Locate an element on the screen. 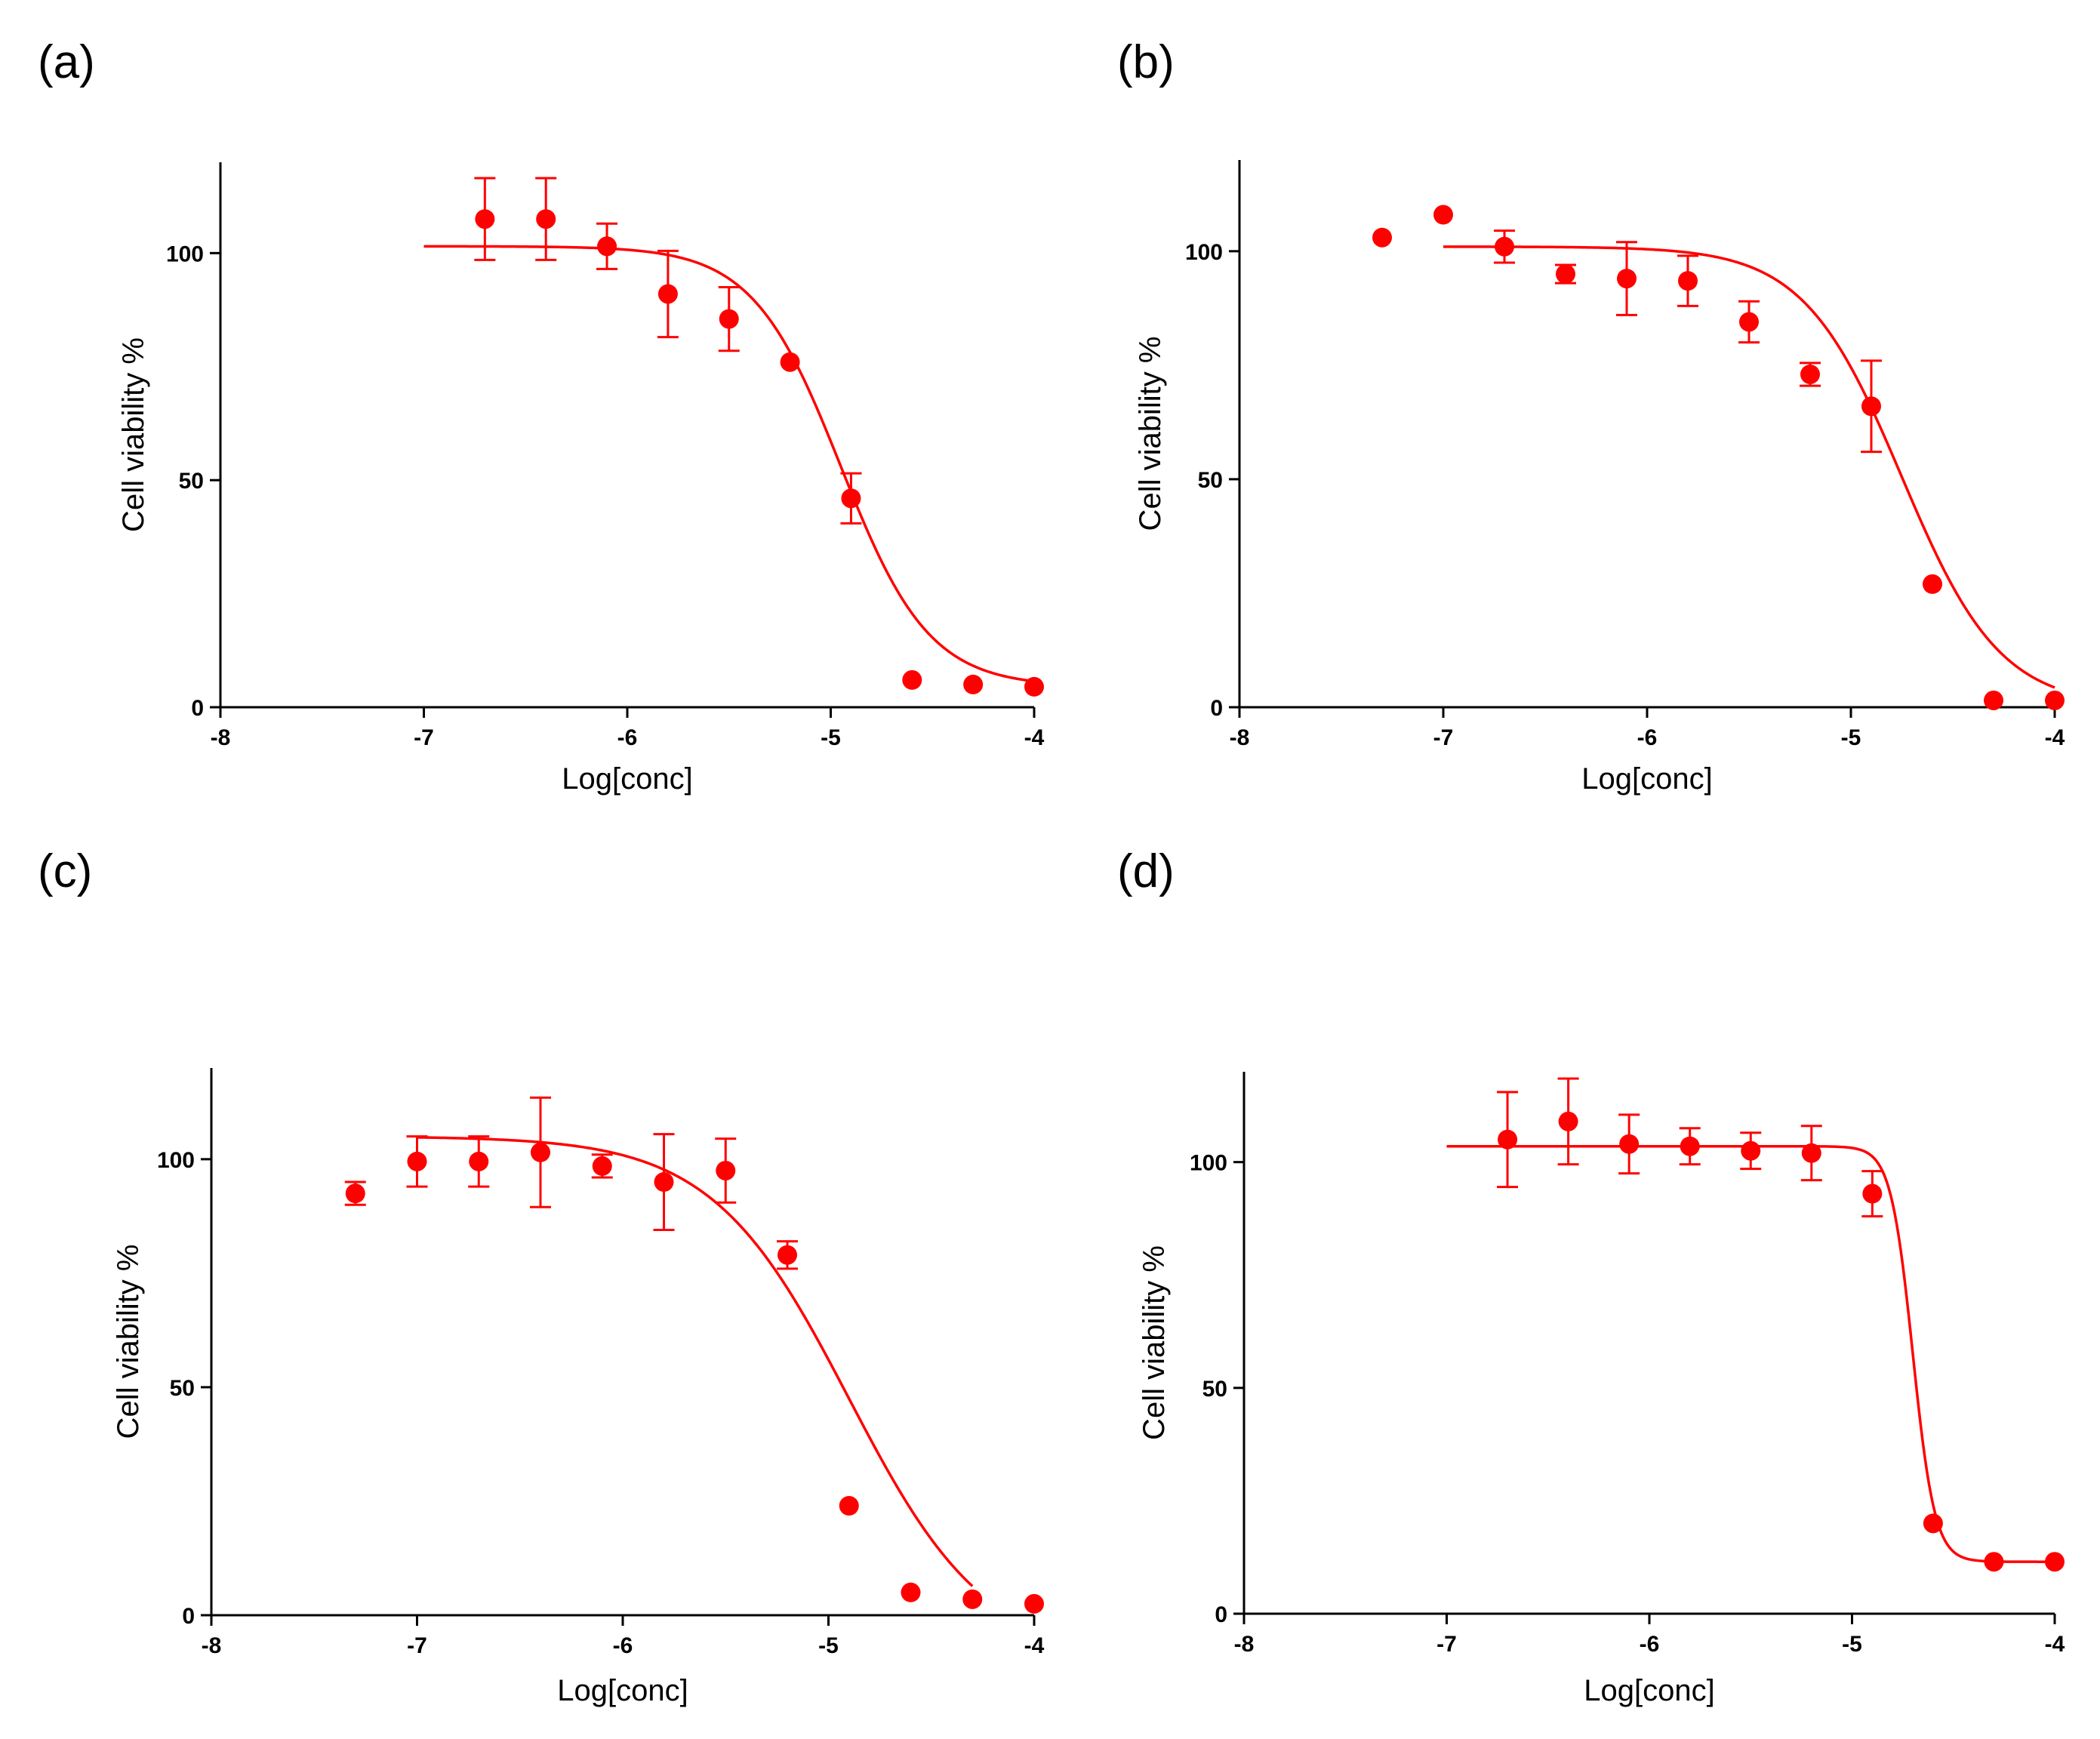 Image resolution: width=2100 pixels, height=1739 pixels. panel-label: (b) is located at coordinates (1146, 62).